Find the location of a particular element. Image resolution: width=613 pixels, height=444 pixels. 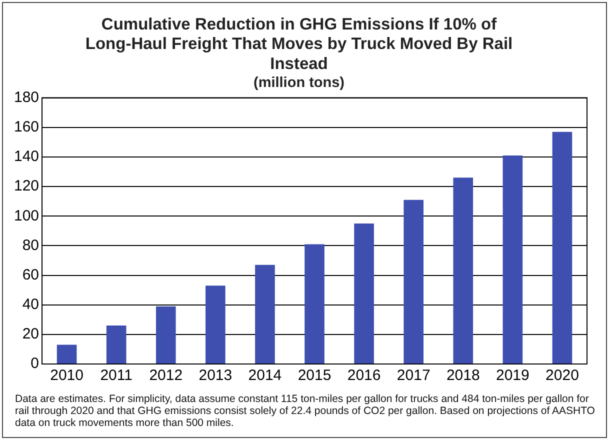

y-tick-label: 0 is located at coordinates (35, 363).